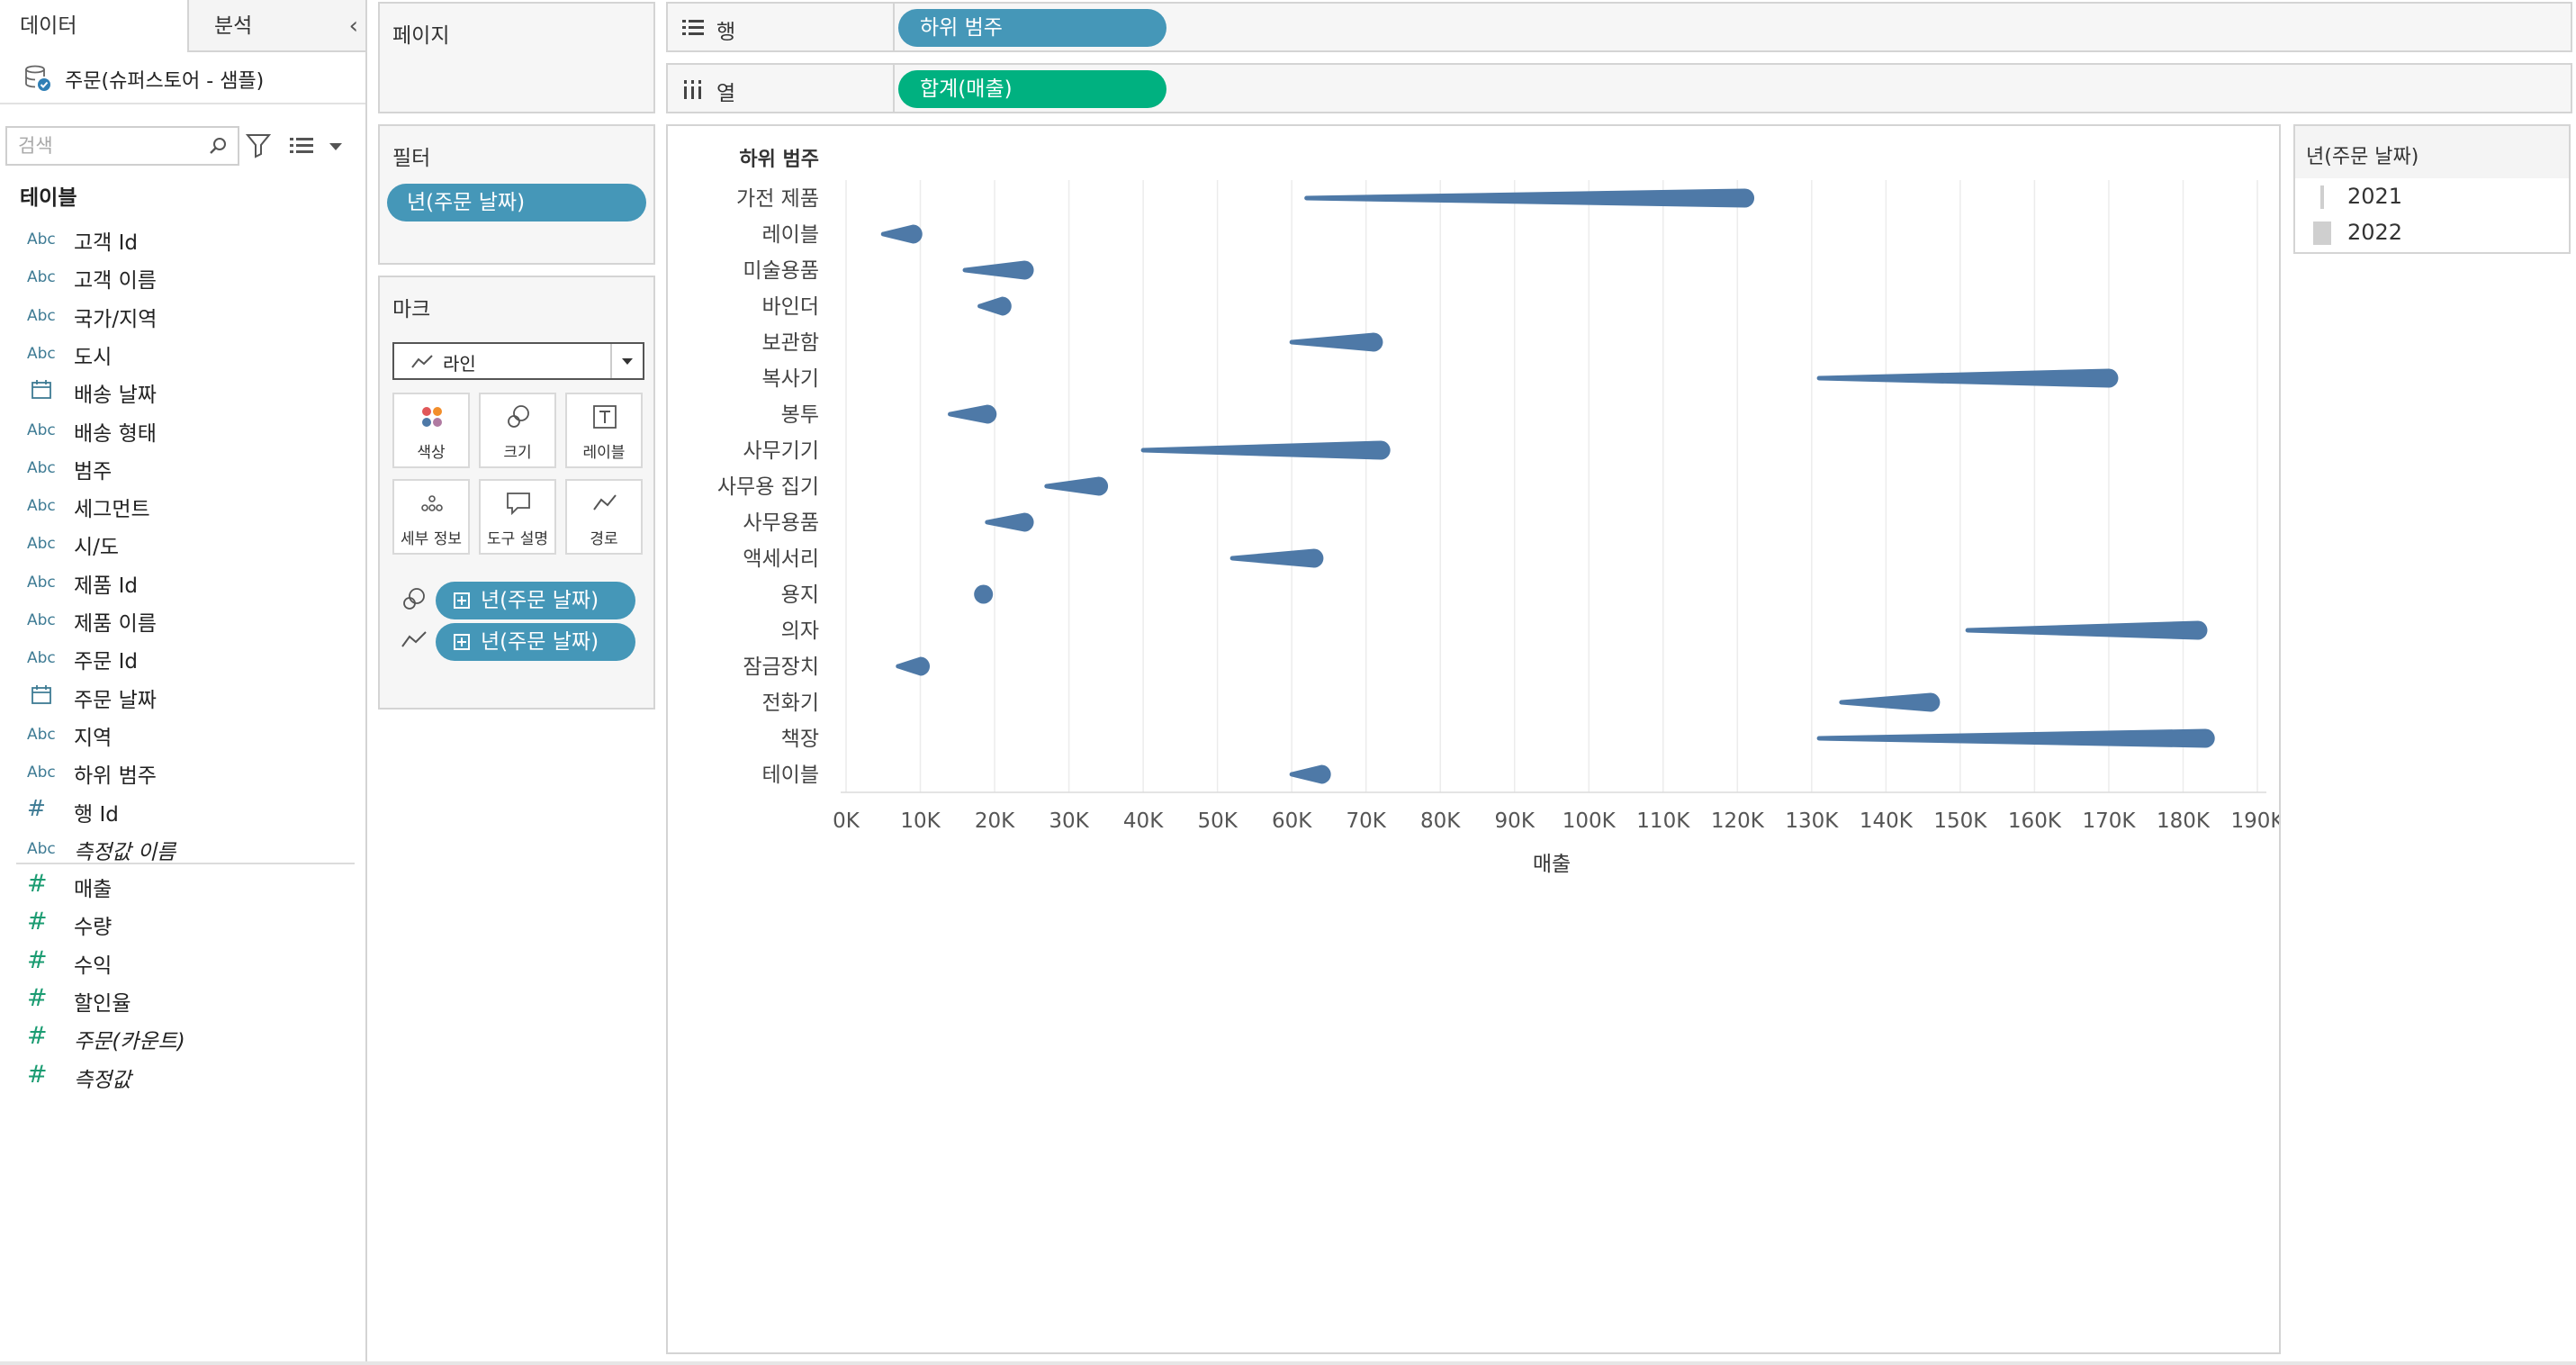 This screenshot has width=2576, height=1365. I want to click on x-tick-label: 50K, so click(1217, 821).